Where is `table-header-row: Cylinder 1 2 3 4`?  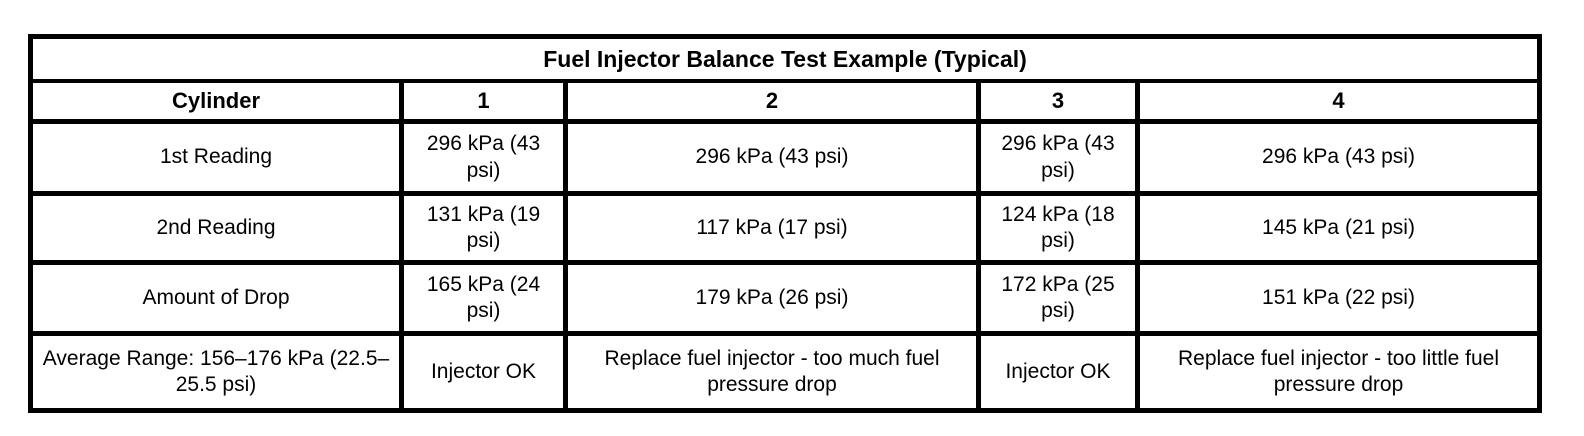
table-header-row: Cylinder 1 2 3 4 is located at coordinates (785, 101).